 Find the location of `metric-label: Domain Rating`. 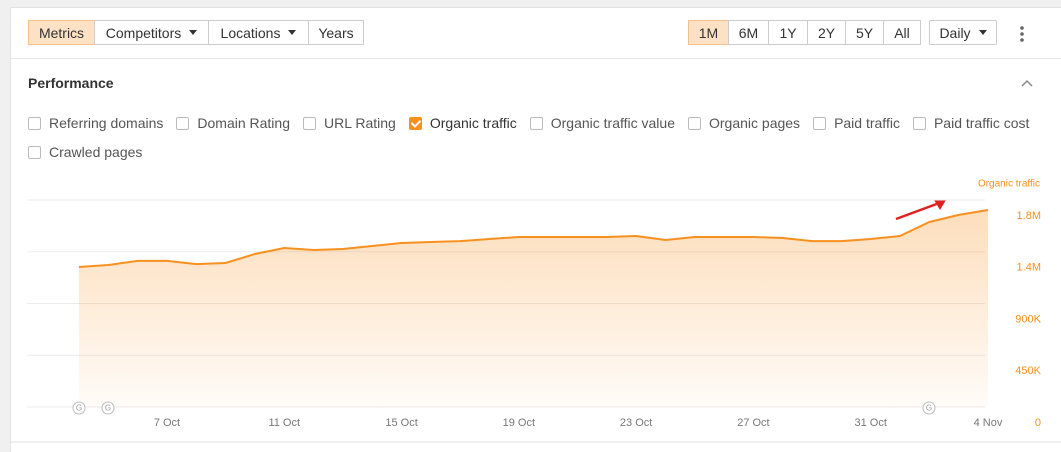

metric-label: Domain Rating is located at coordinates (243, 123).